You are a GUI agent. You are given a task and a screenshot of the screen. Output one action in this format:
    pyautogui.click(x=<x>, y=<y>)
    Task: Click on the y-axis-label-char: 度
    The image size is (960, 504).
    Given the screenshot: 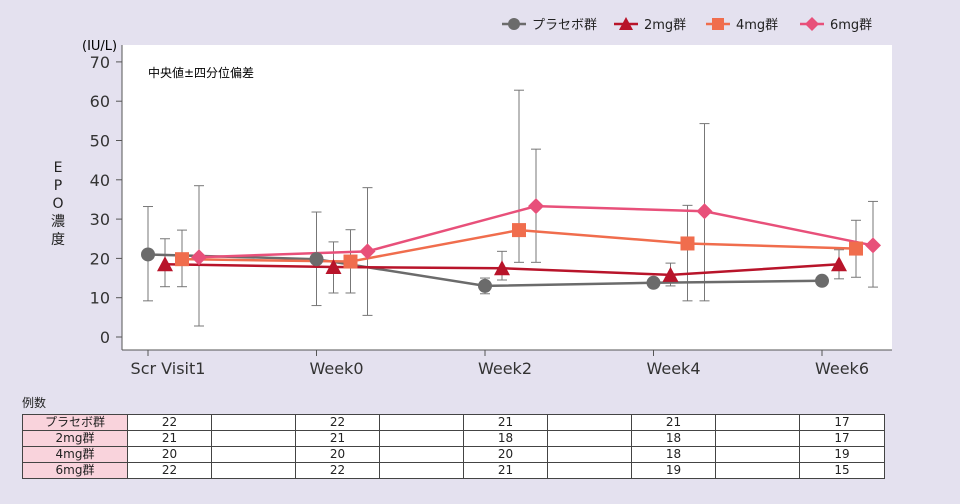 What is the action you would take?
    pyautogui.click(x=58, y=240)
    